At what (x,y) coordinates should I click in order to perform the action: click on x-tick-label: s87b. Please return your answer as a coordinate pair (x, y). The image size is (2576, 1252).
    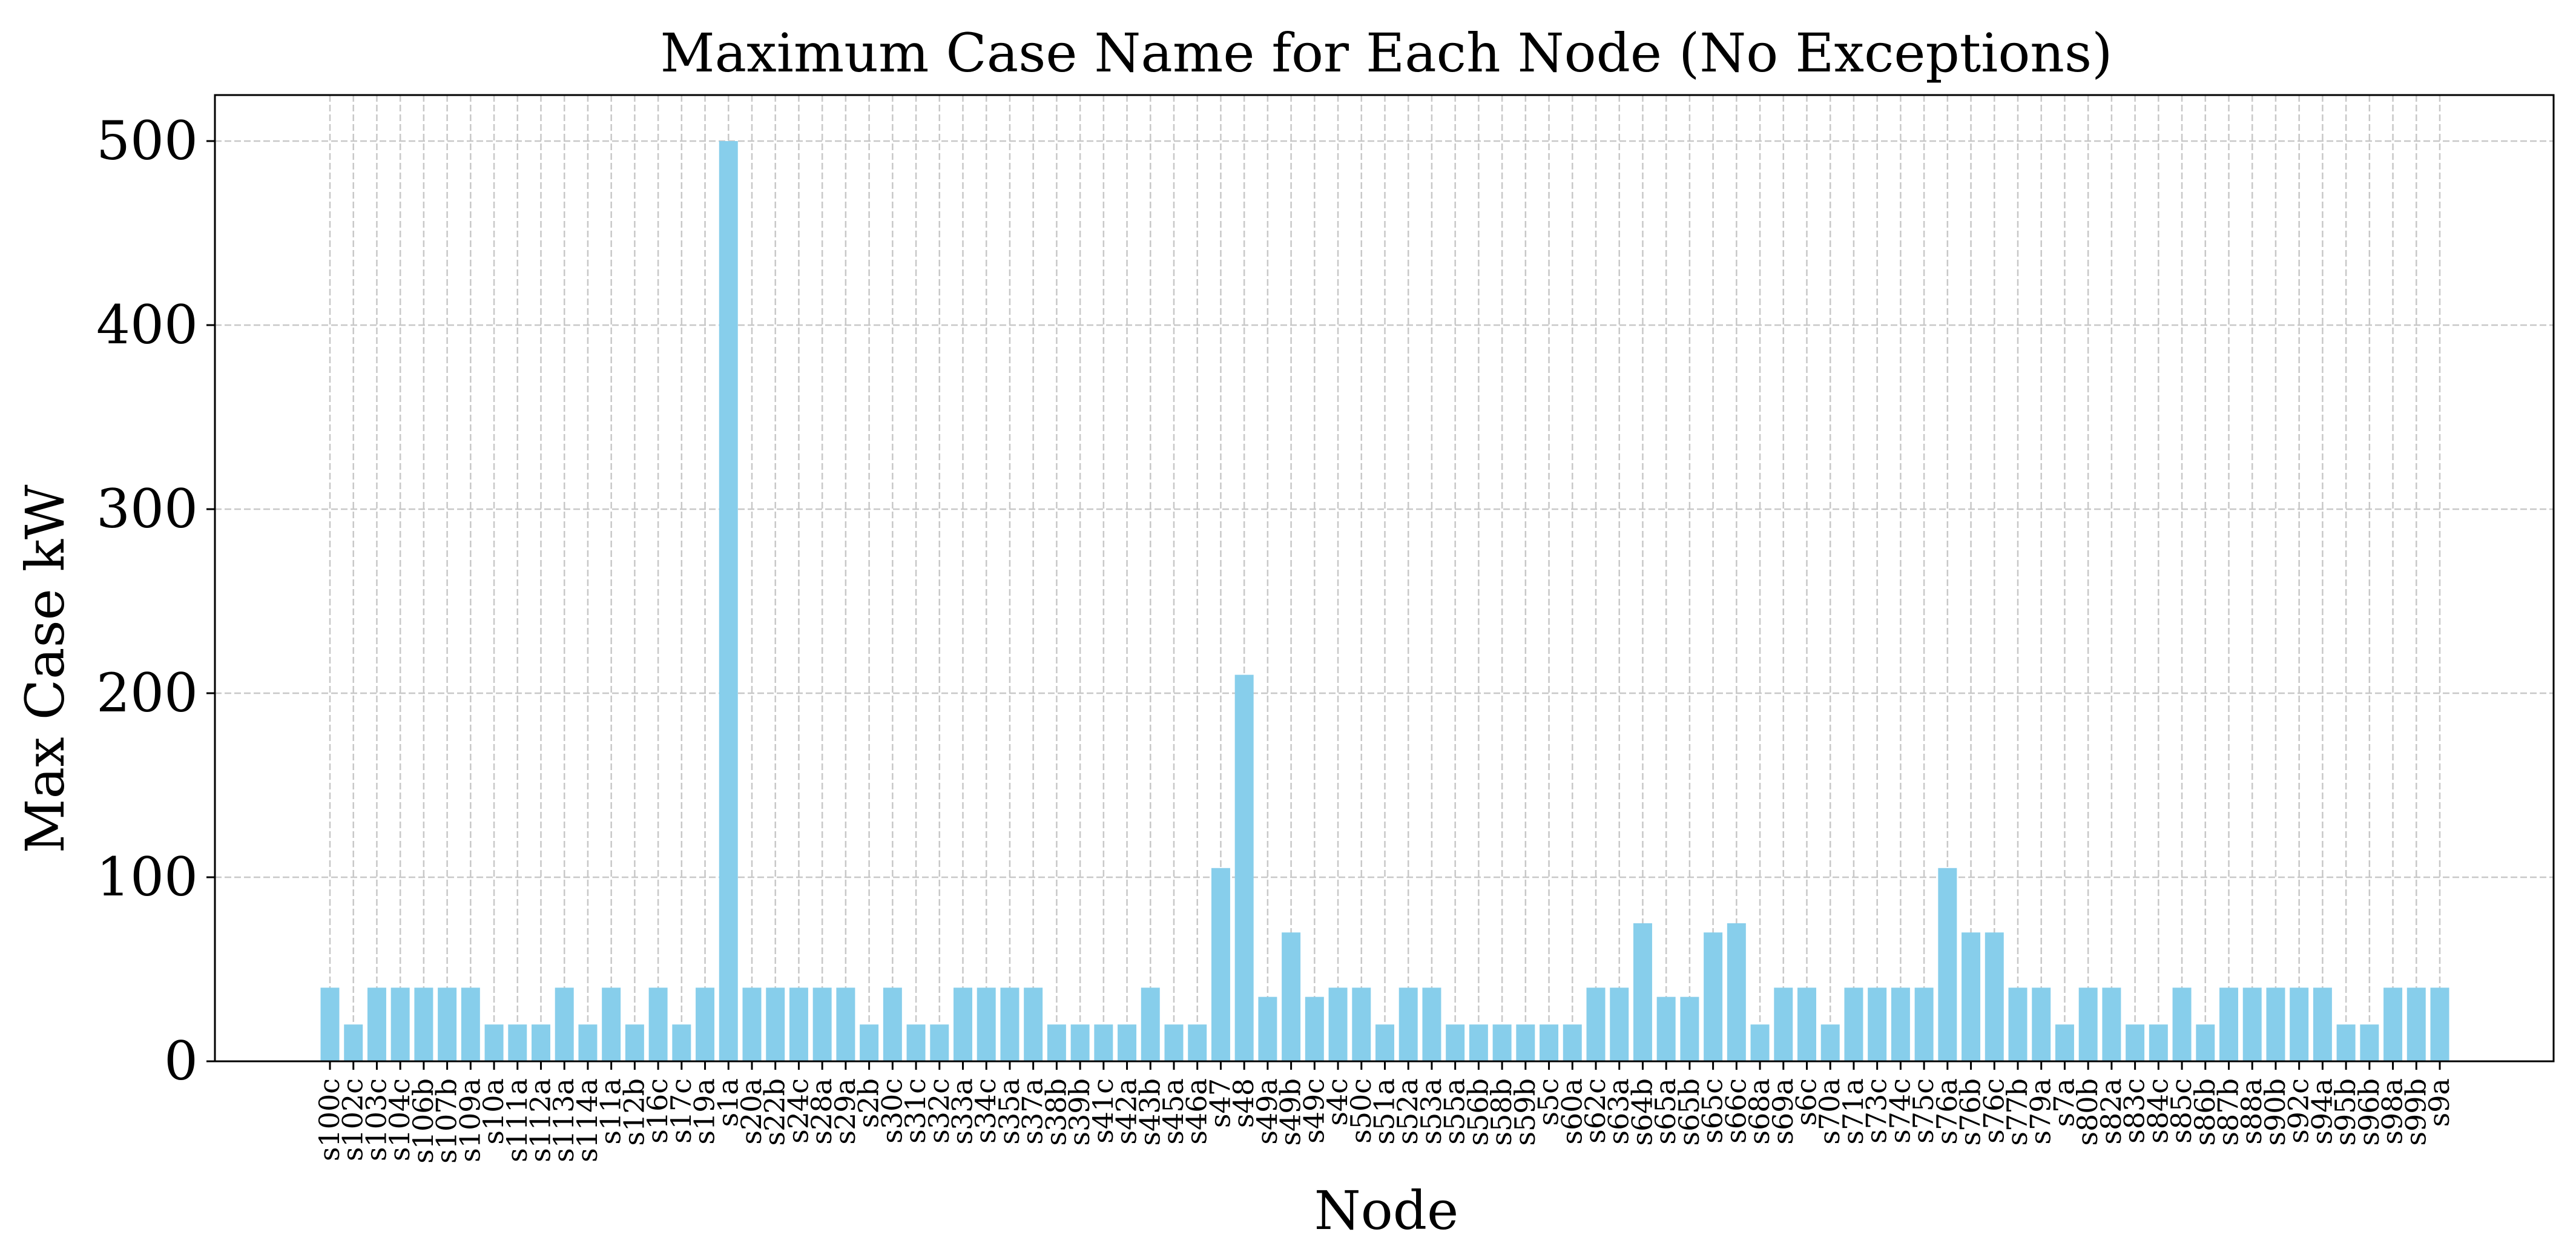
    Looking at the image, I should click on (2228, 1112).